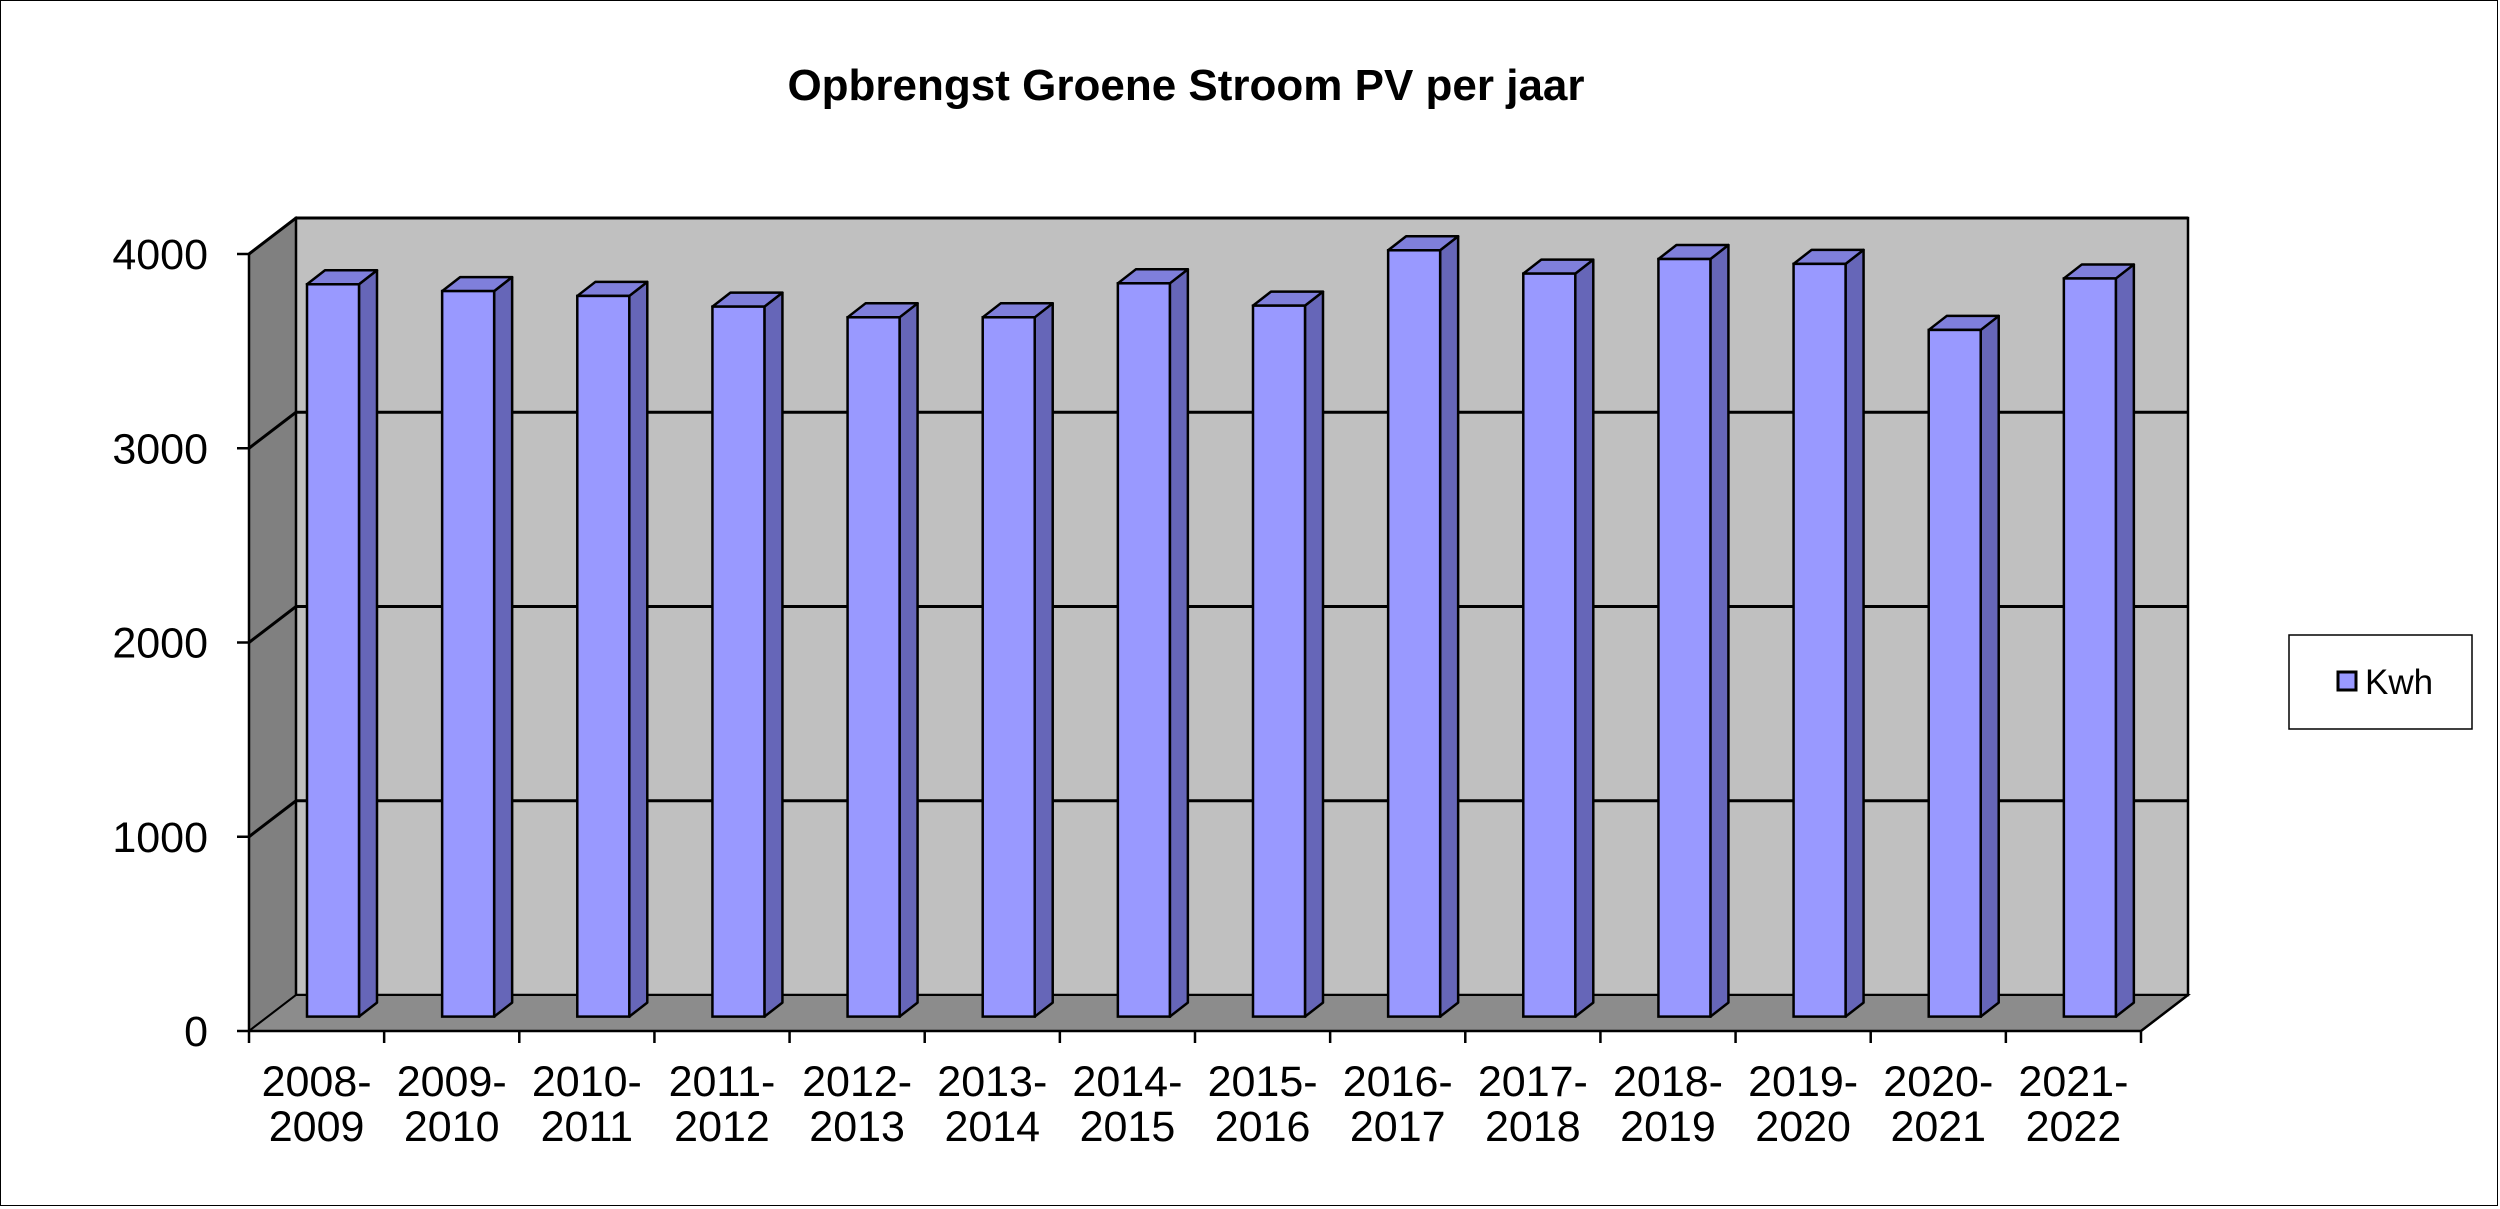 This screenshot has width=2500, height=1209. I want to click on x-tick-label: 2020-2021, so click(1938, 1104).